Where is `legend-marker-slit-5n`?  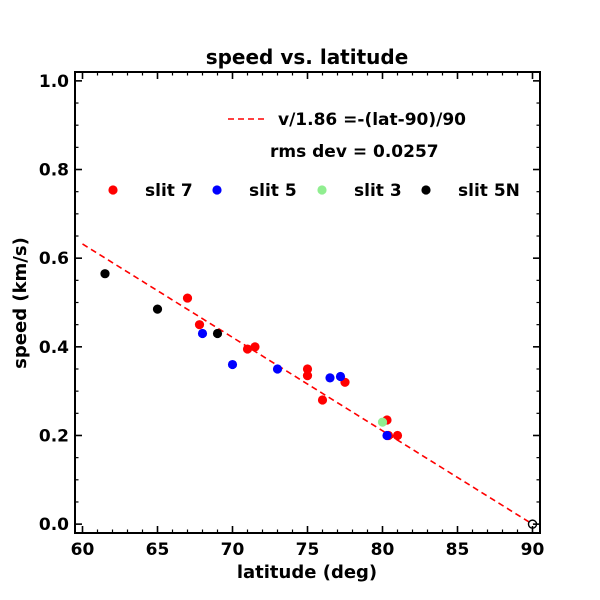 legend-marker-slit-5n is located at coordinates (426, 190).